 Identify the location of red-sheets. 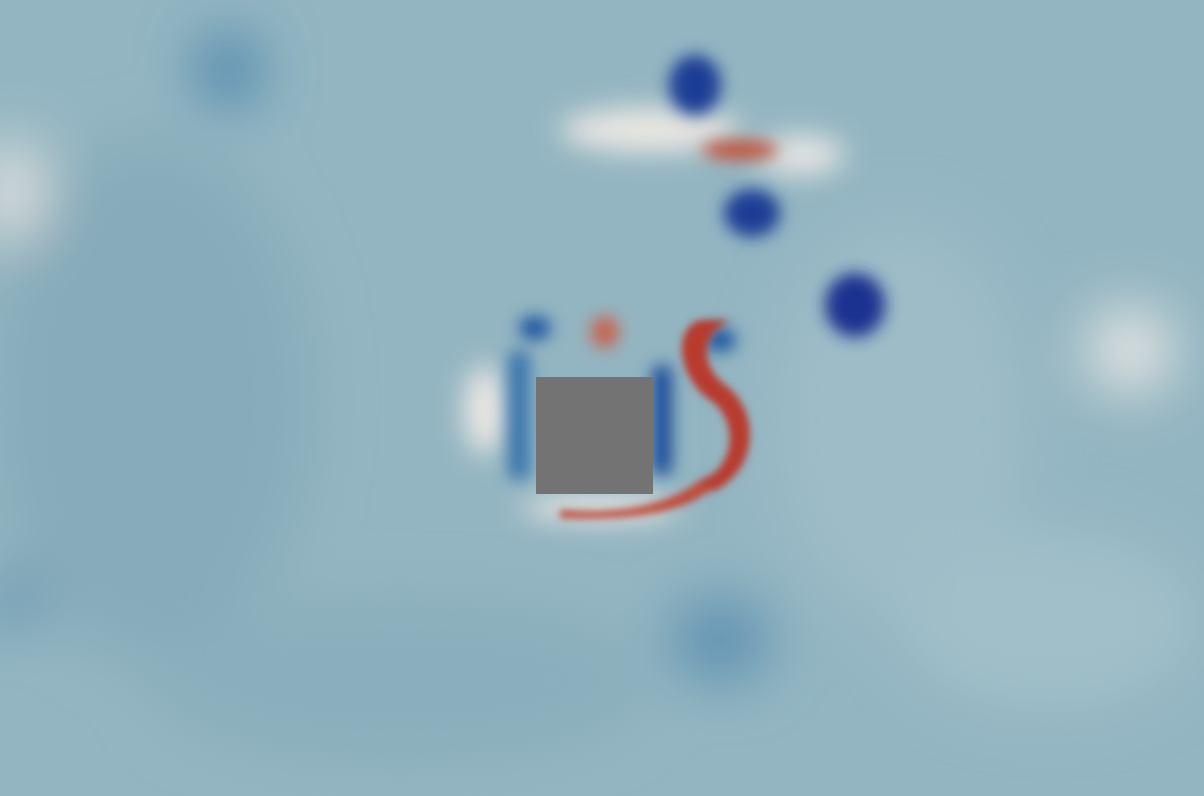
(655, 419).